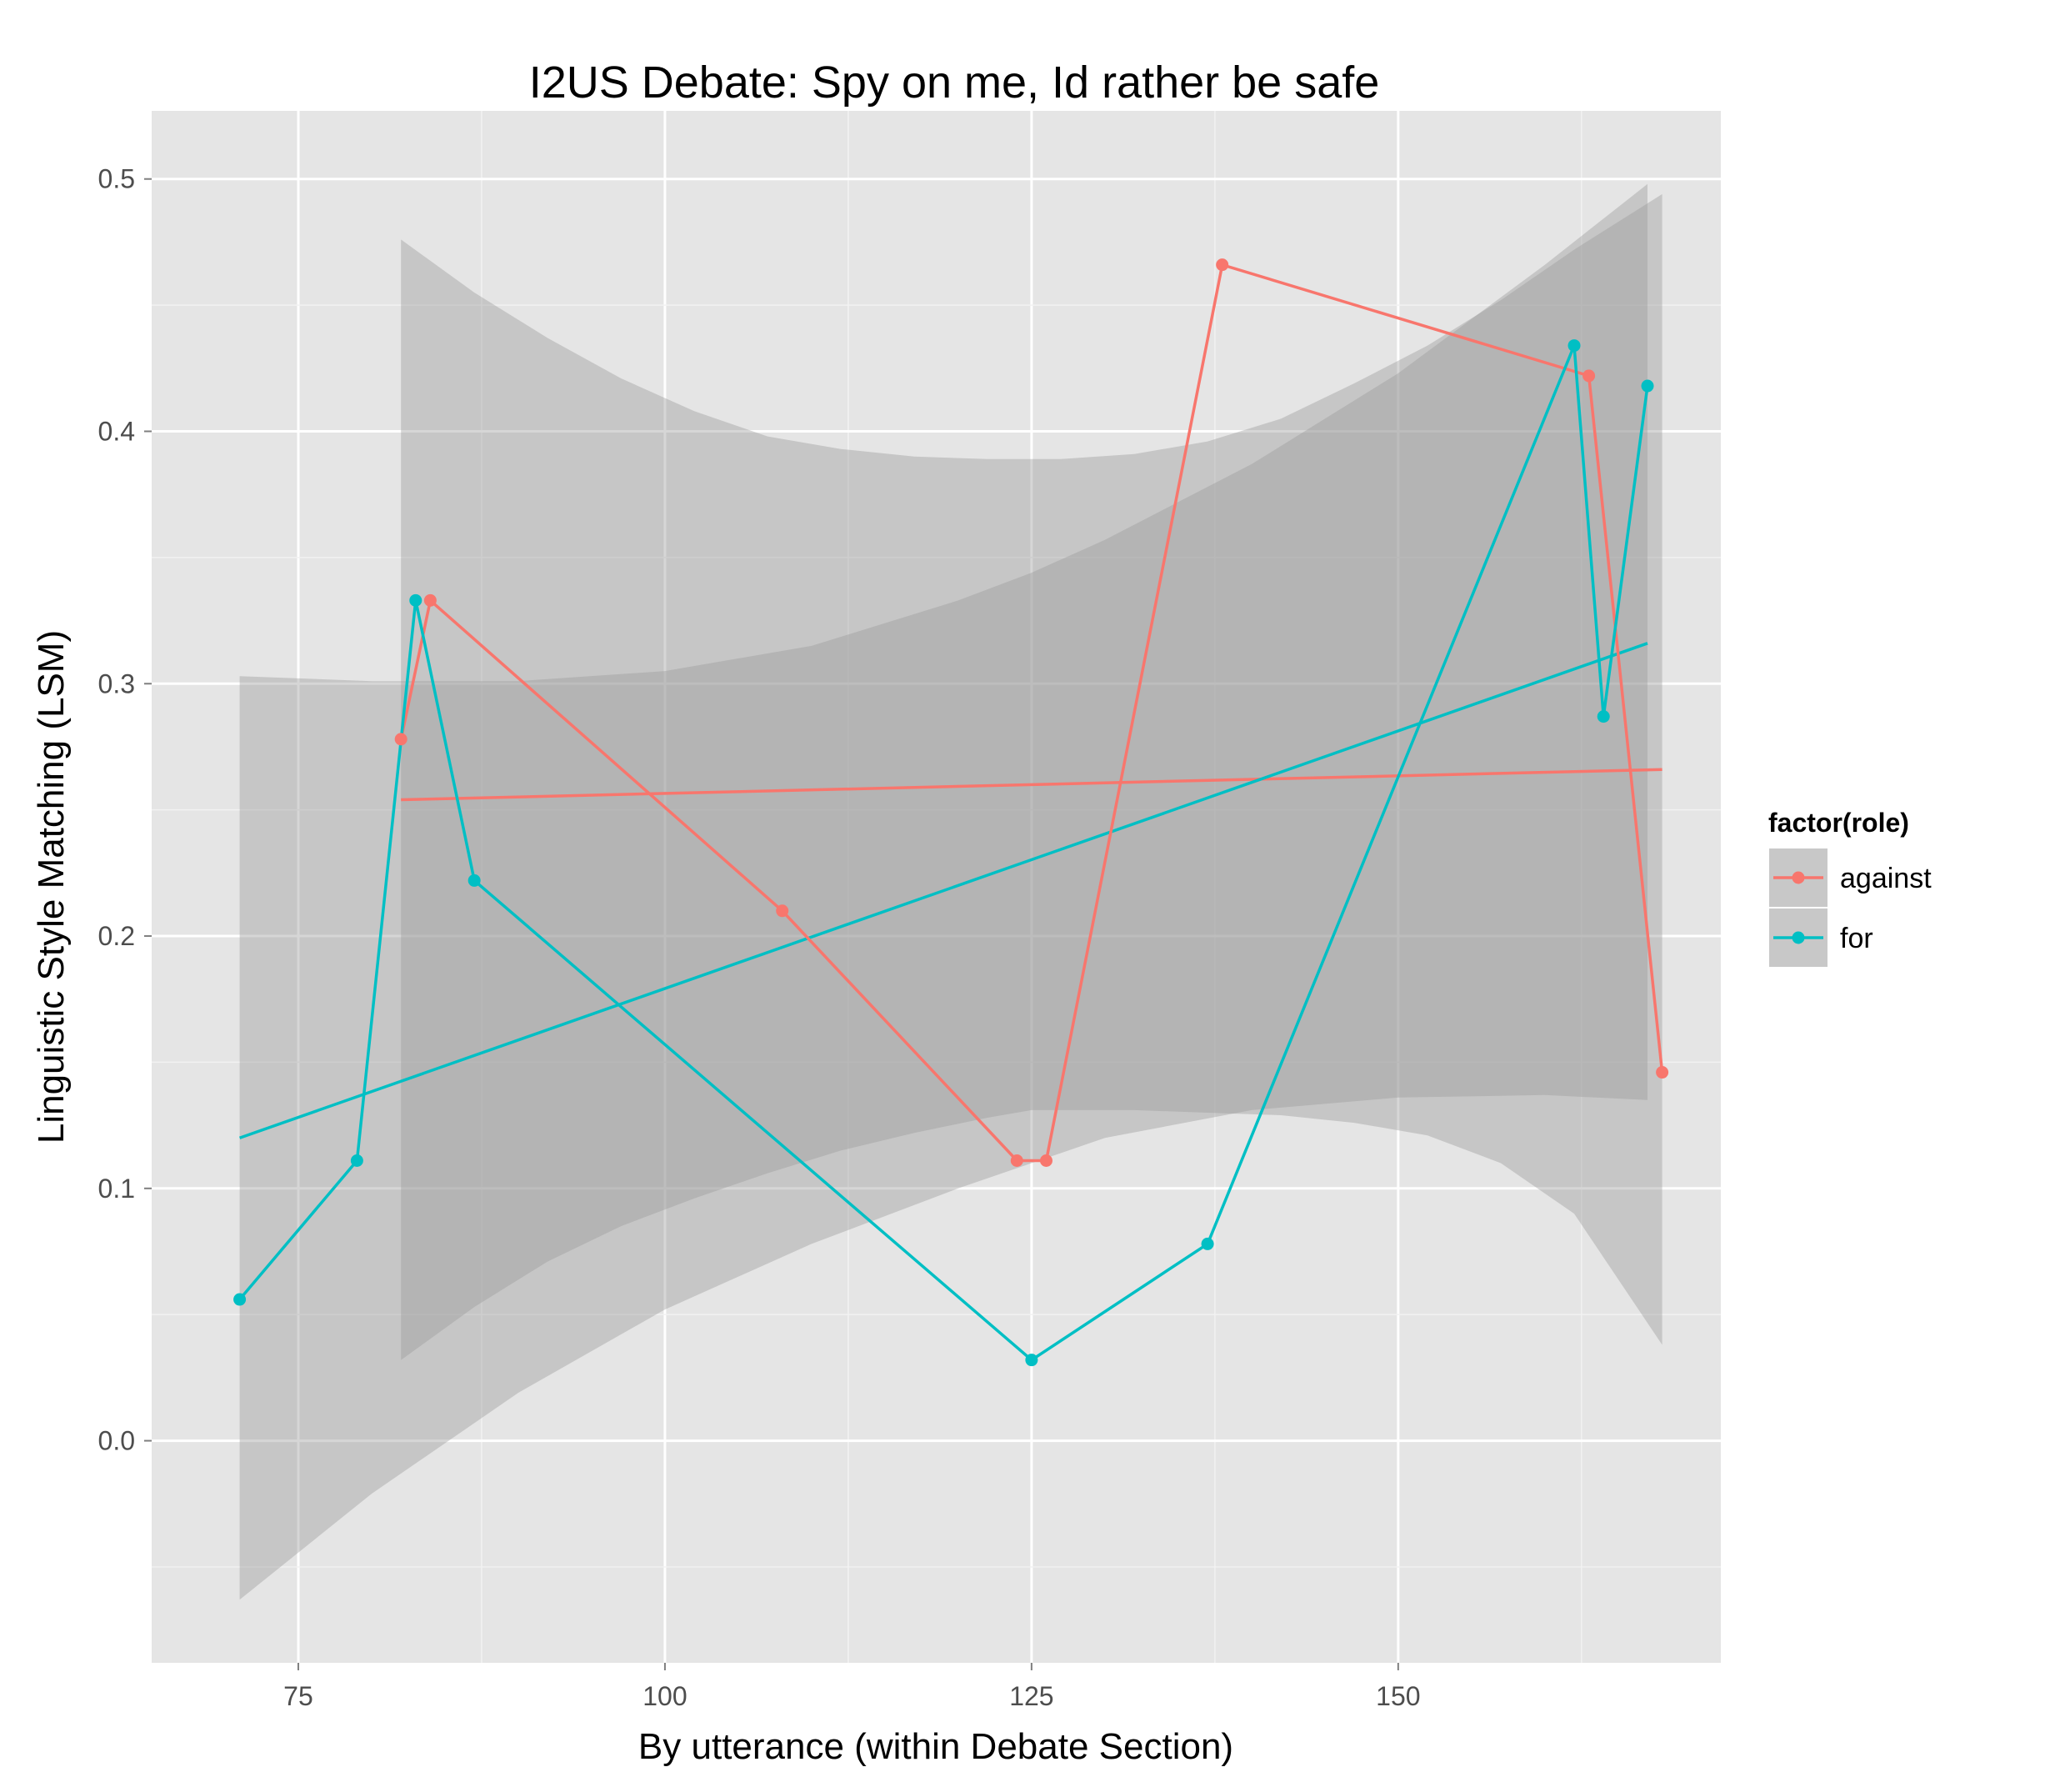 This screenshot has height=1792, width=2045. Describe the element at coordinates (1856, 939) in the screenshot. I see `legend-label-for: for` at that location.